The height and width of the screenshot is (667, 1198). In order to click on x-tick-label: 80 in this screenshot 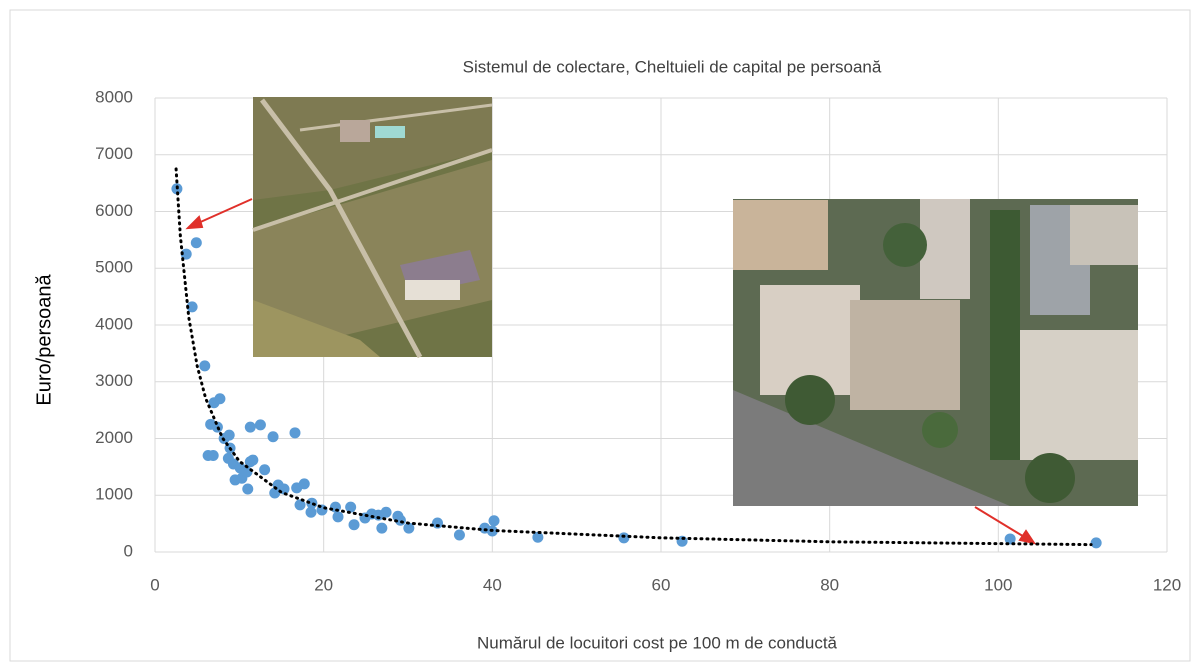, I will do `click(829, 584)`.